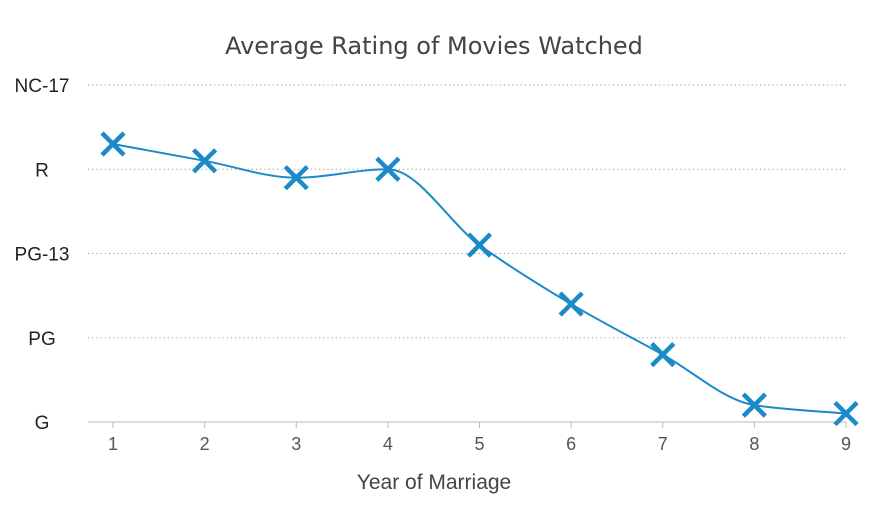  What do you see at coordinates (479, 444) in the screenshot?
I see `x-tick-label: 5` at bounding box center [479, 444].